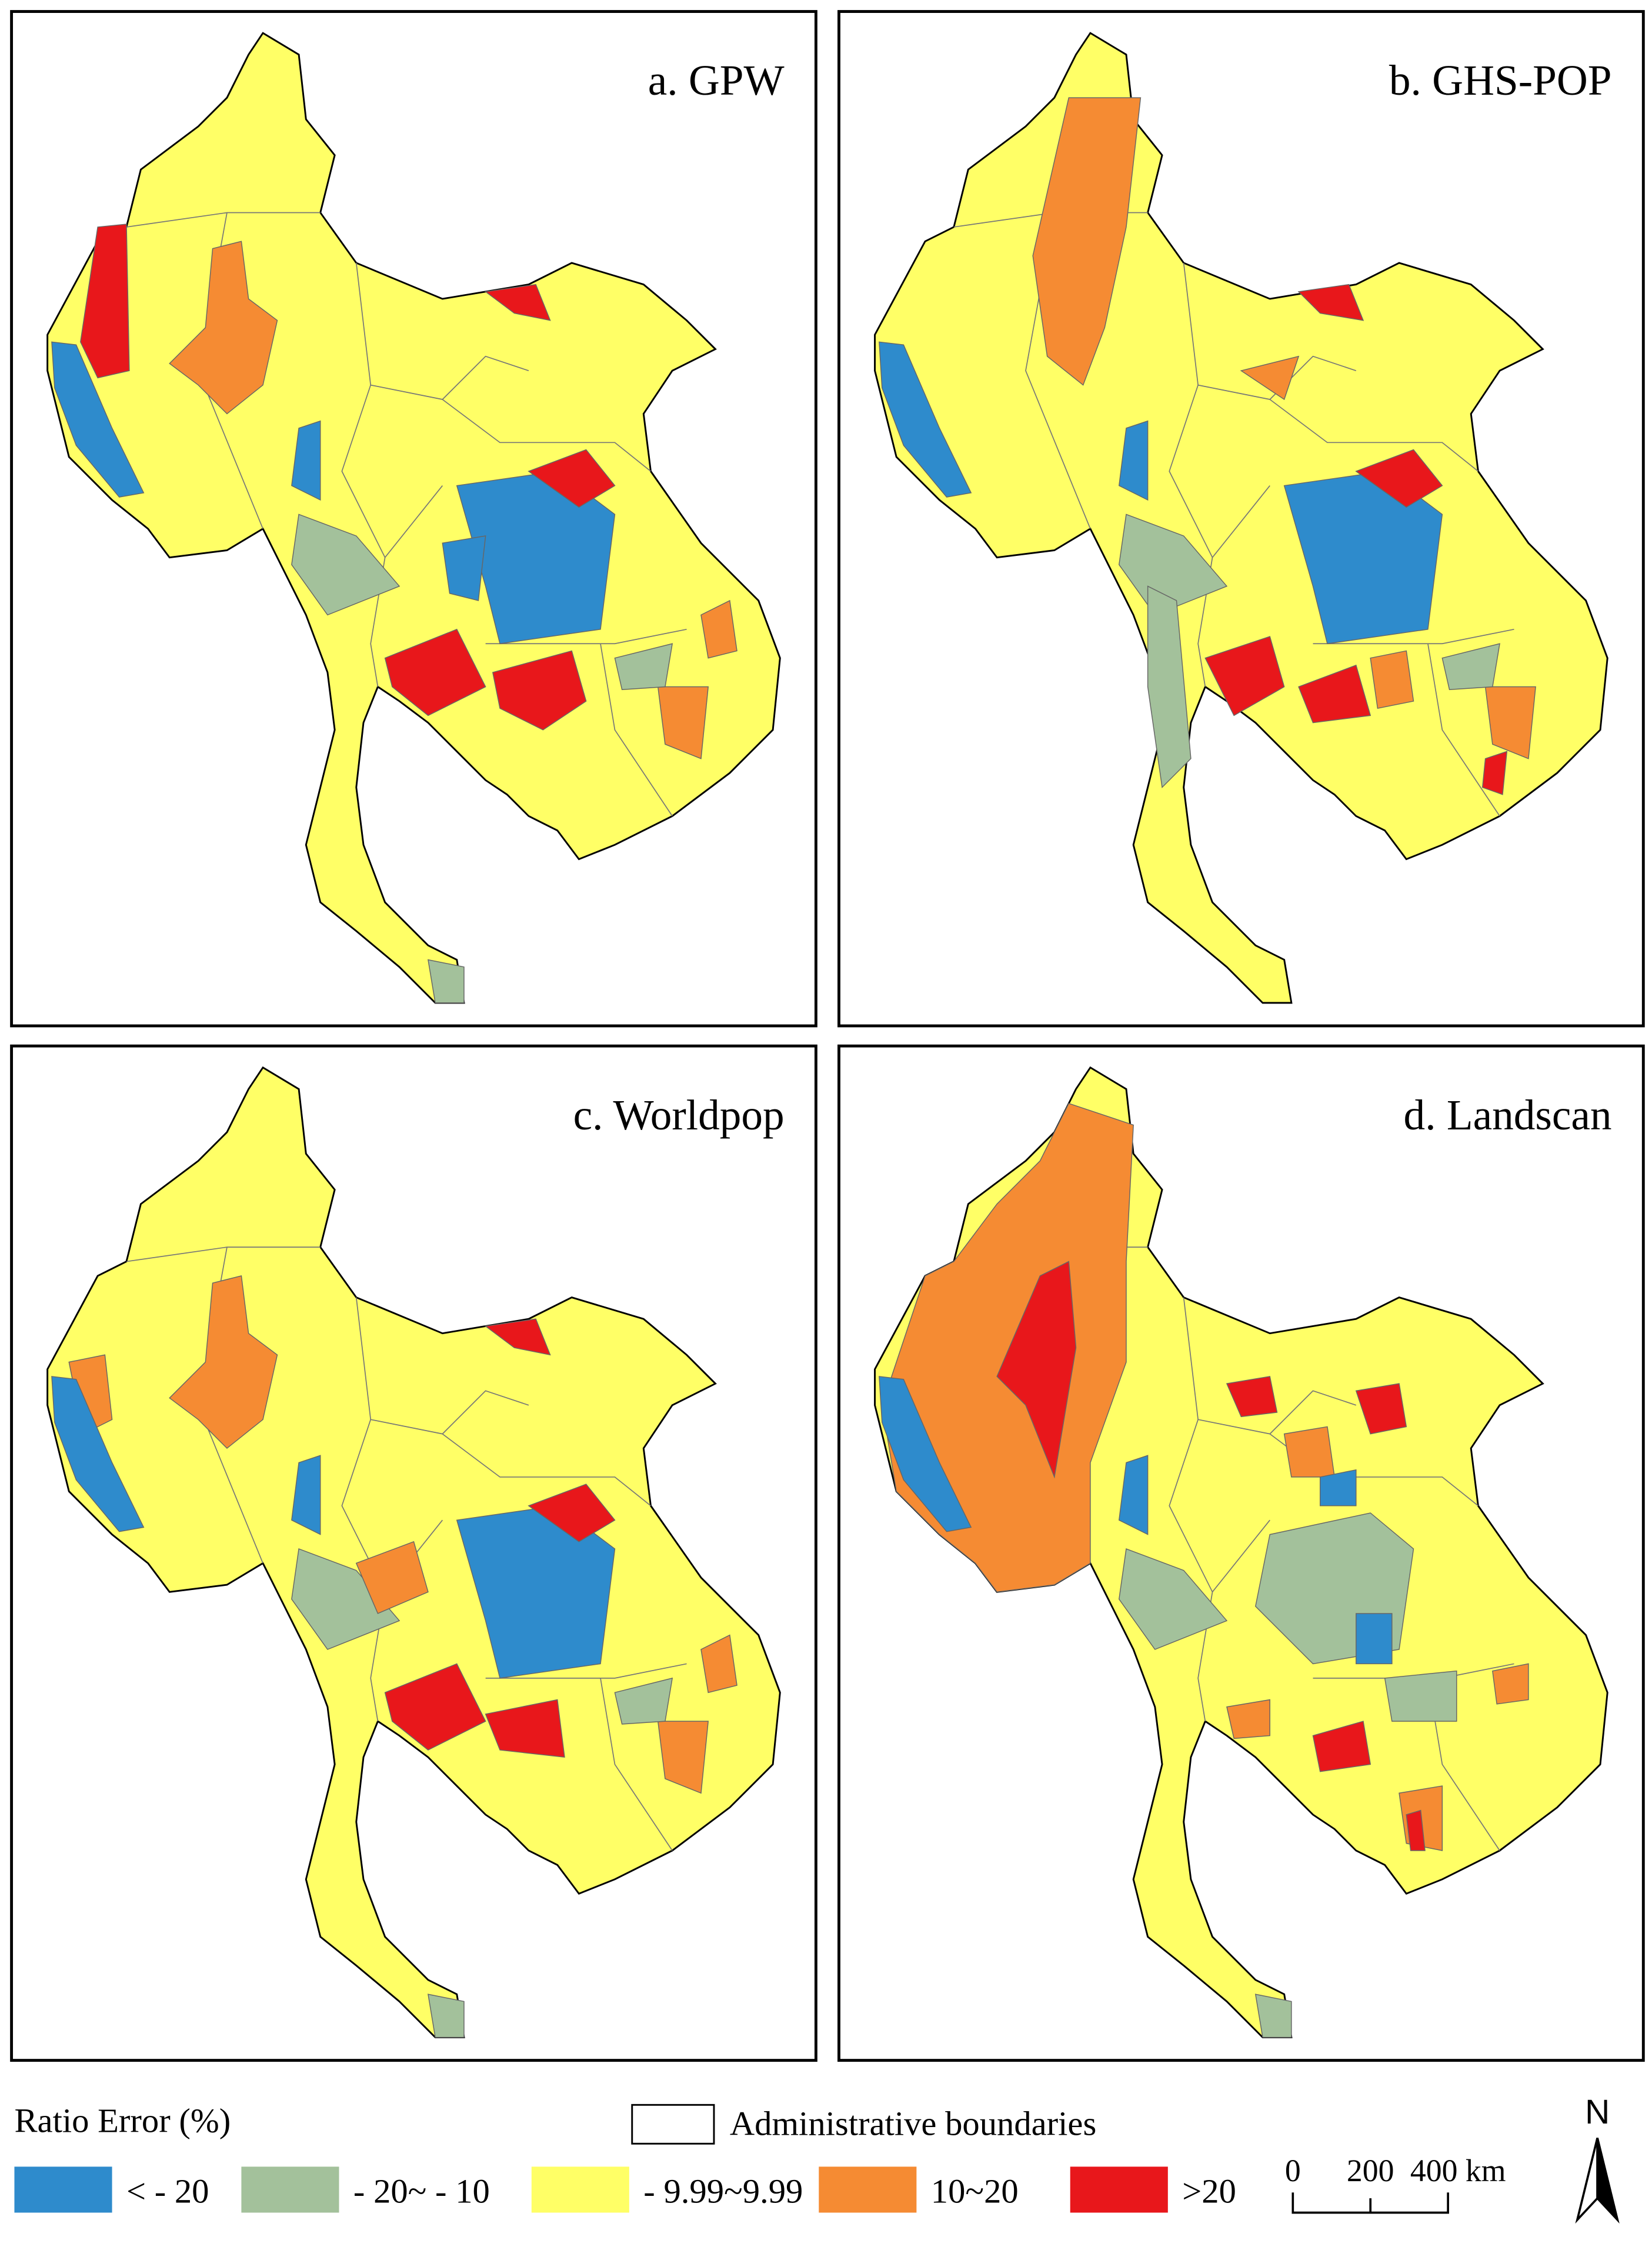  Describe the element at coordinates (1586, 2181) in the screenshot. I see `north-arrow-left` at that location.